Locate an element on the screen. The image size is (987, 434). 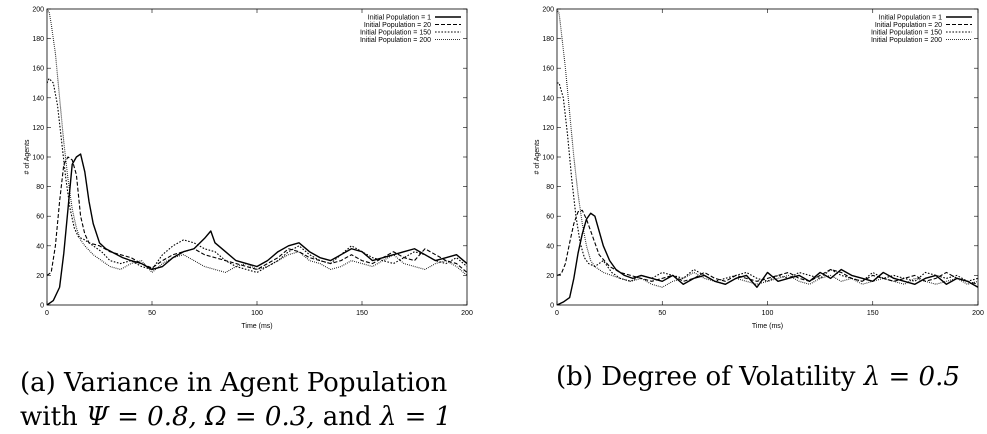
caption-b-prefix: (b) Degree of Volatility is located at coordinates (706, 377).